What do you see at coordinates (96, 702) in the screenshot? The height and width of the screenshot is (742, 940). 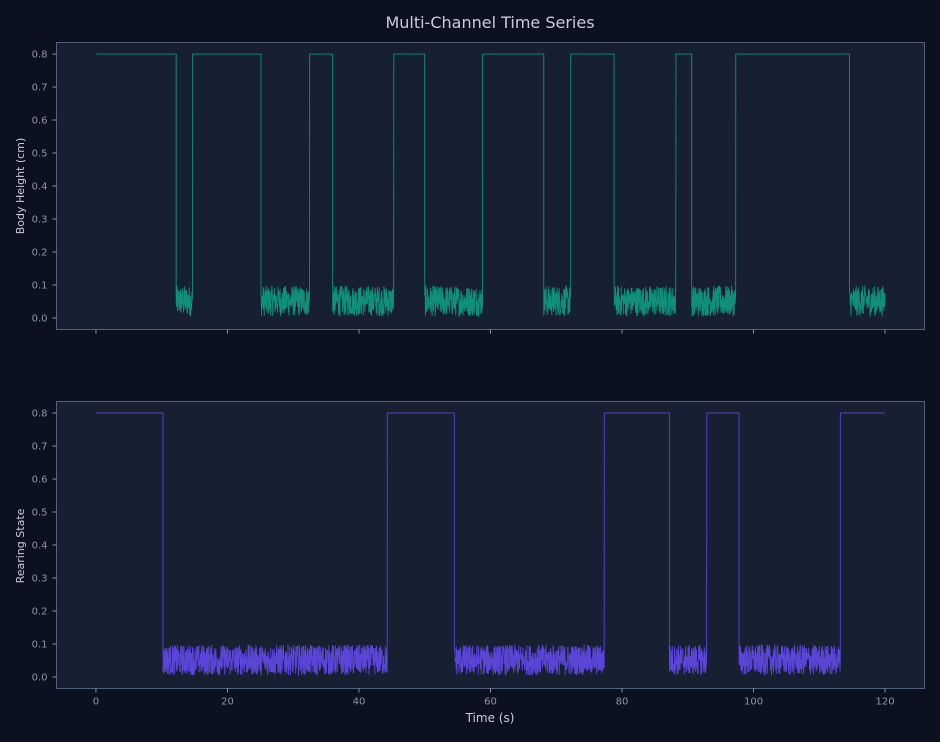 I see `x-tick-label: 0` at bounding box center [96, 702].